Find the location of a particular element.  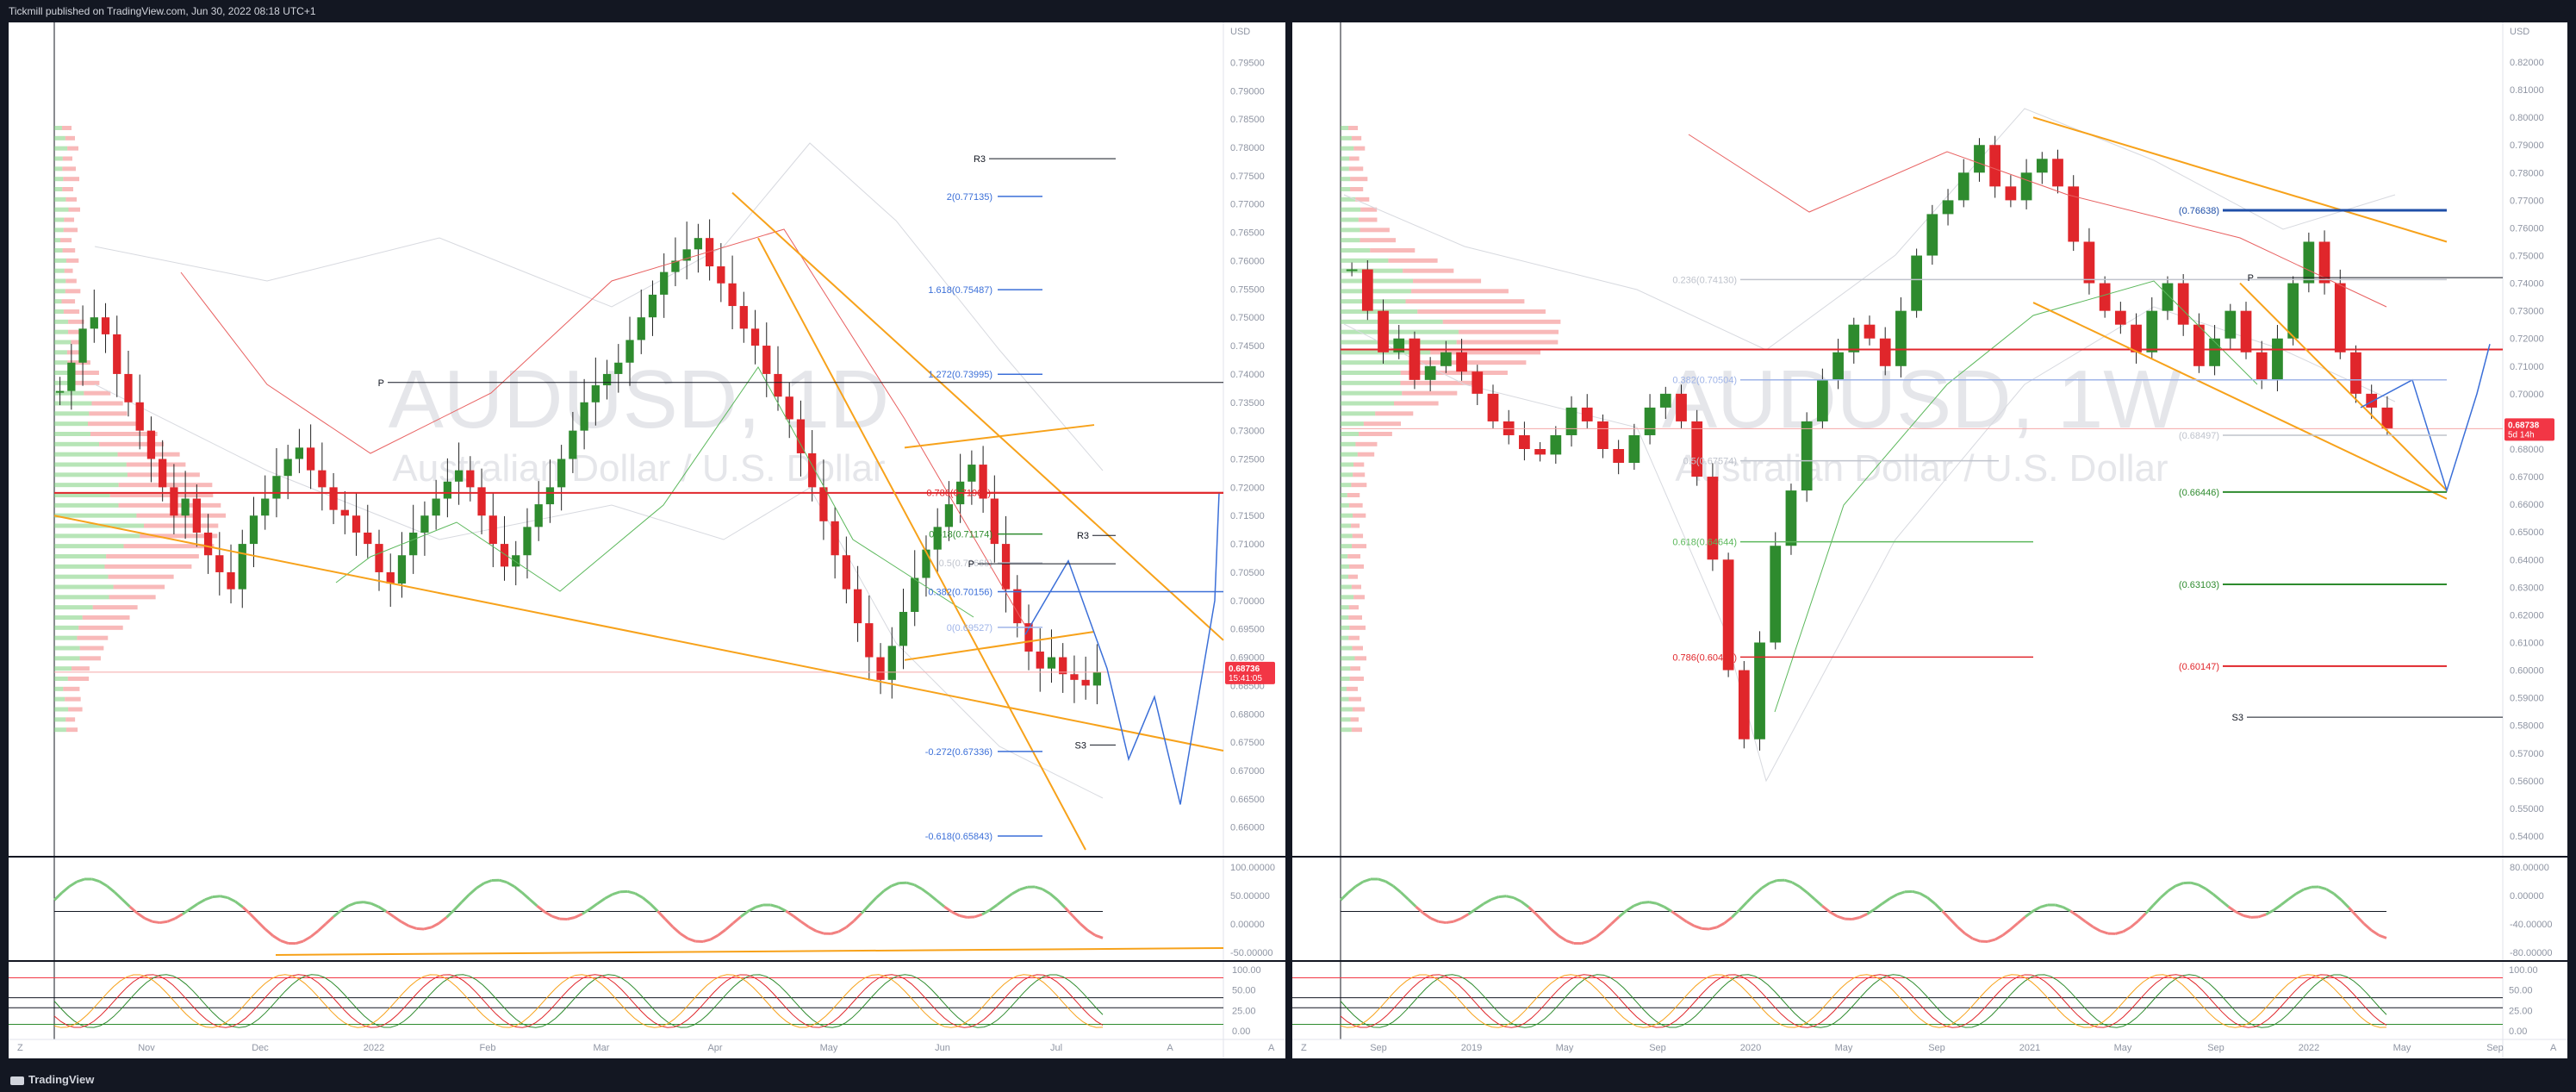

price-tick-label: 0.75500 is located at coordinates (1248, 289).